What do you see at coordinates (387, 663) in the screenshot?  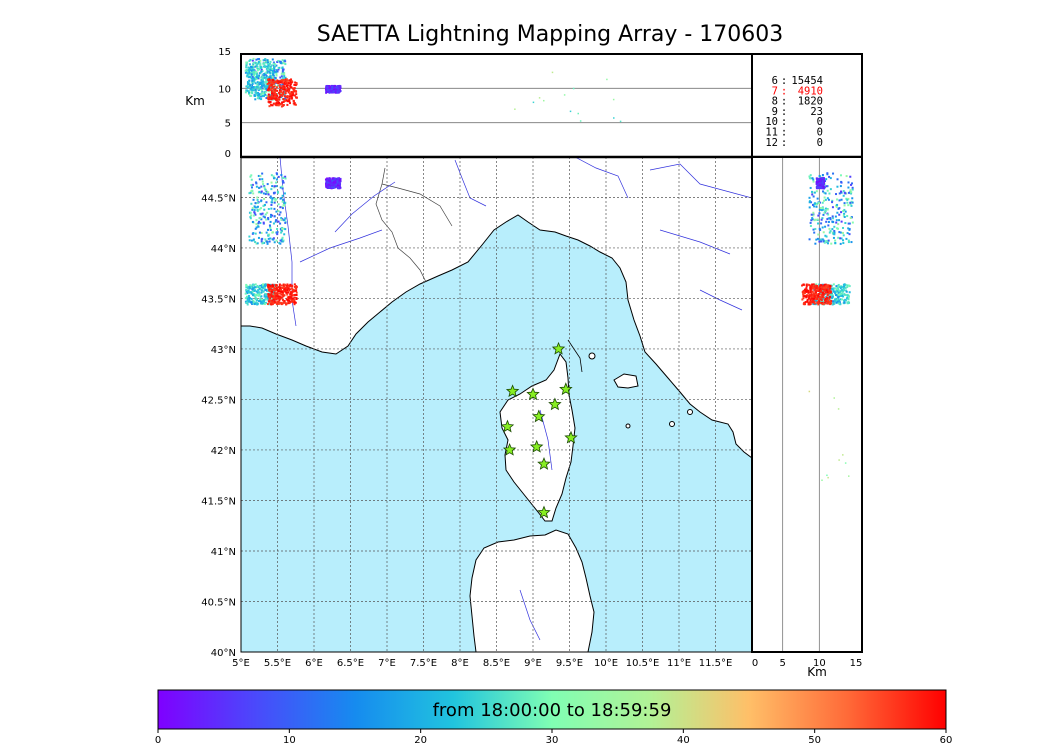 I see `lon-tick-label: 7°E` at bounding box center [387, 663].